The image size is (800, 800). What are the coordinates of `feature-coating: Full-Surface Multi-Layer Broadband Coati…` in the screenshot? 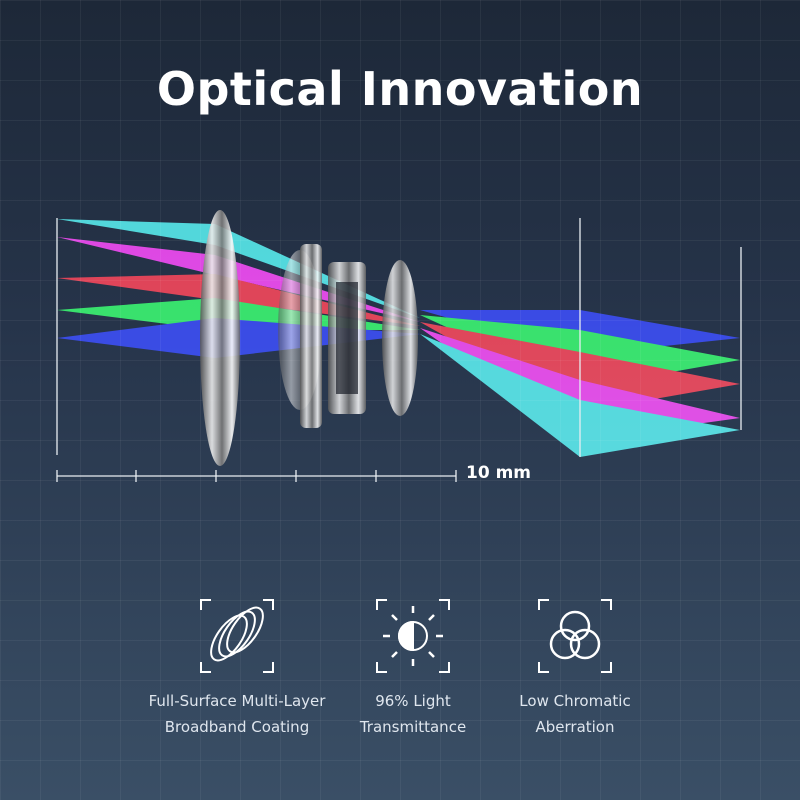 It's located at (237, 669).